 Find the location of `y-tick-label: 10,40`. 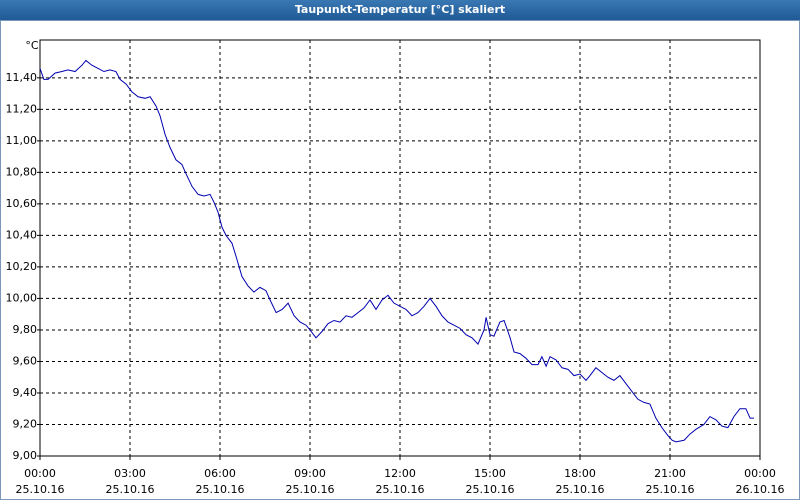

y-tick-label: 10,40 is located at coordinates (22, 234).